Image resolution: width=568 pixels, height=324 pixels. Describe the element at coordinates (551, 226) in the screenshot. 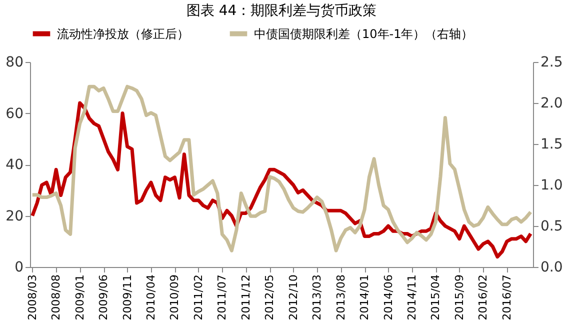

I see `y2-tick-label: 0.5` at that location.